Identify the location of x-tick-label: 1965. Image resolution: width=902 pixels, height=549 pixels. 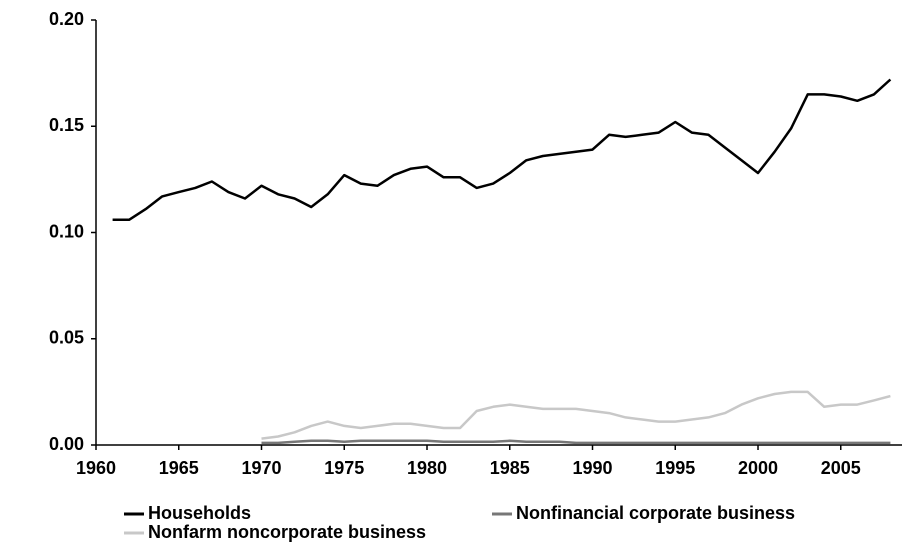
(179, 468).